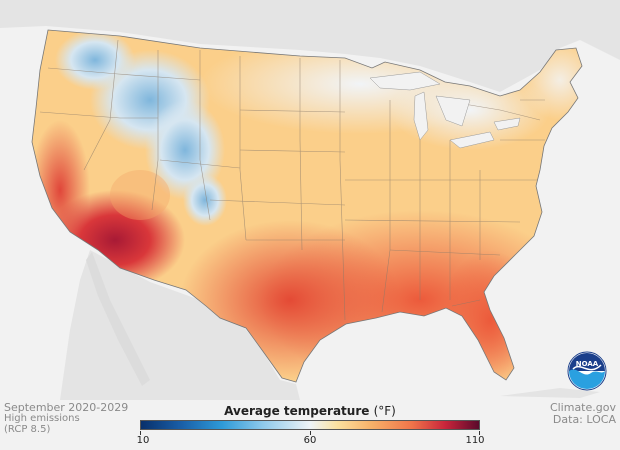 The height and width of the screenshot is (450, 620). I want to click on legend-title: Average temperature (°F), so click(310, 411).